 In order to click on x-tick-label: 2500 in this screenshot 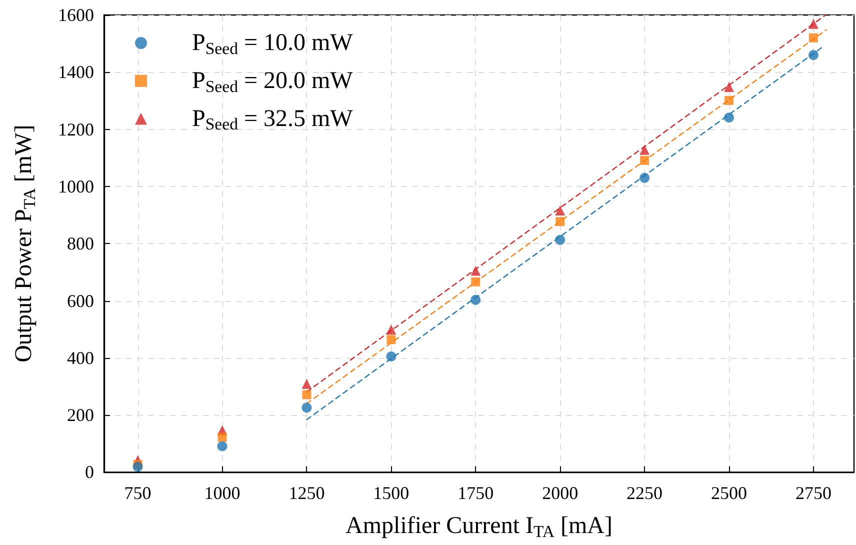, I will do `click(729, 493)`.